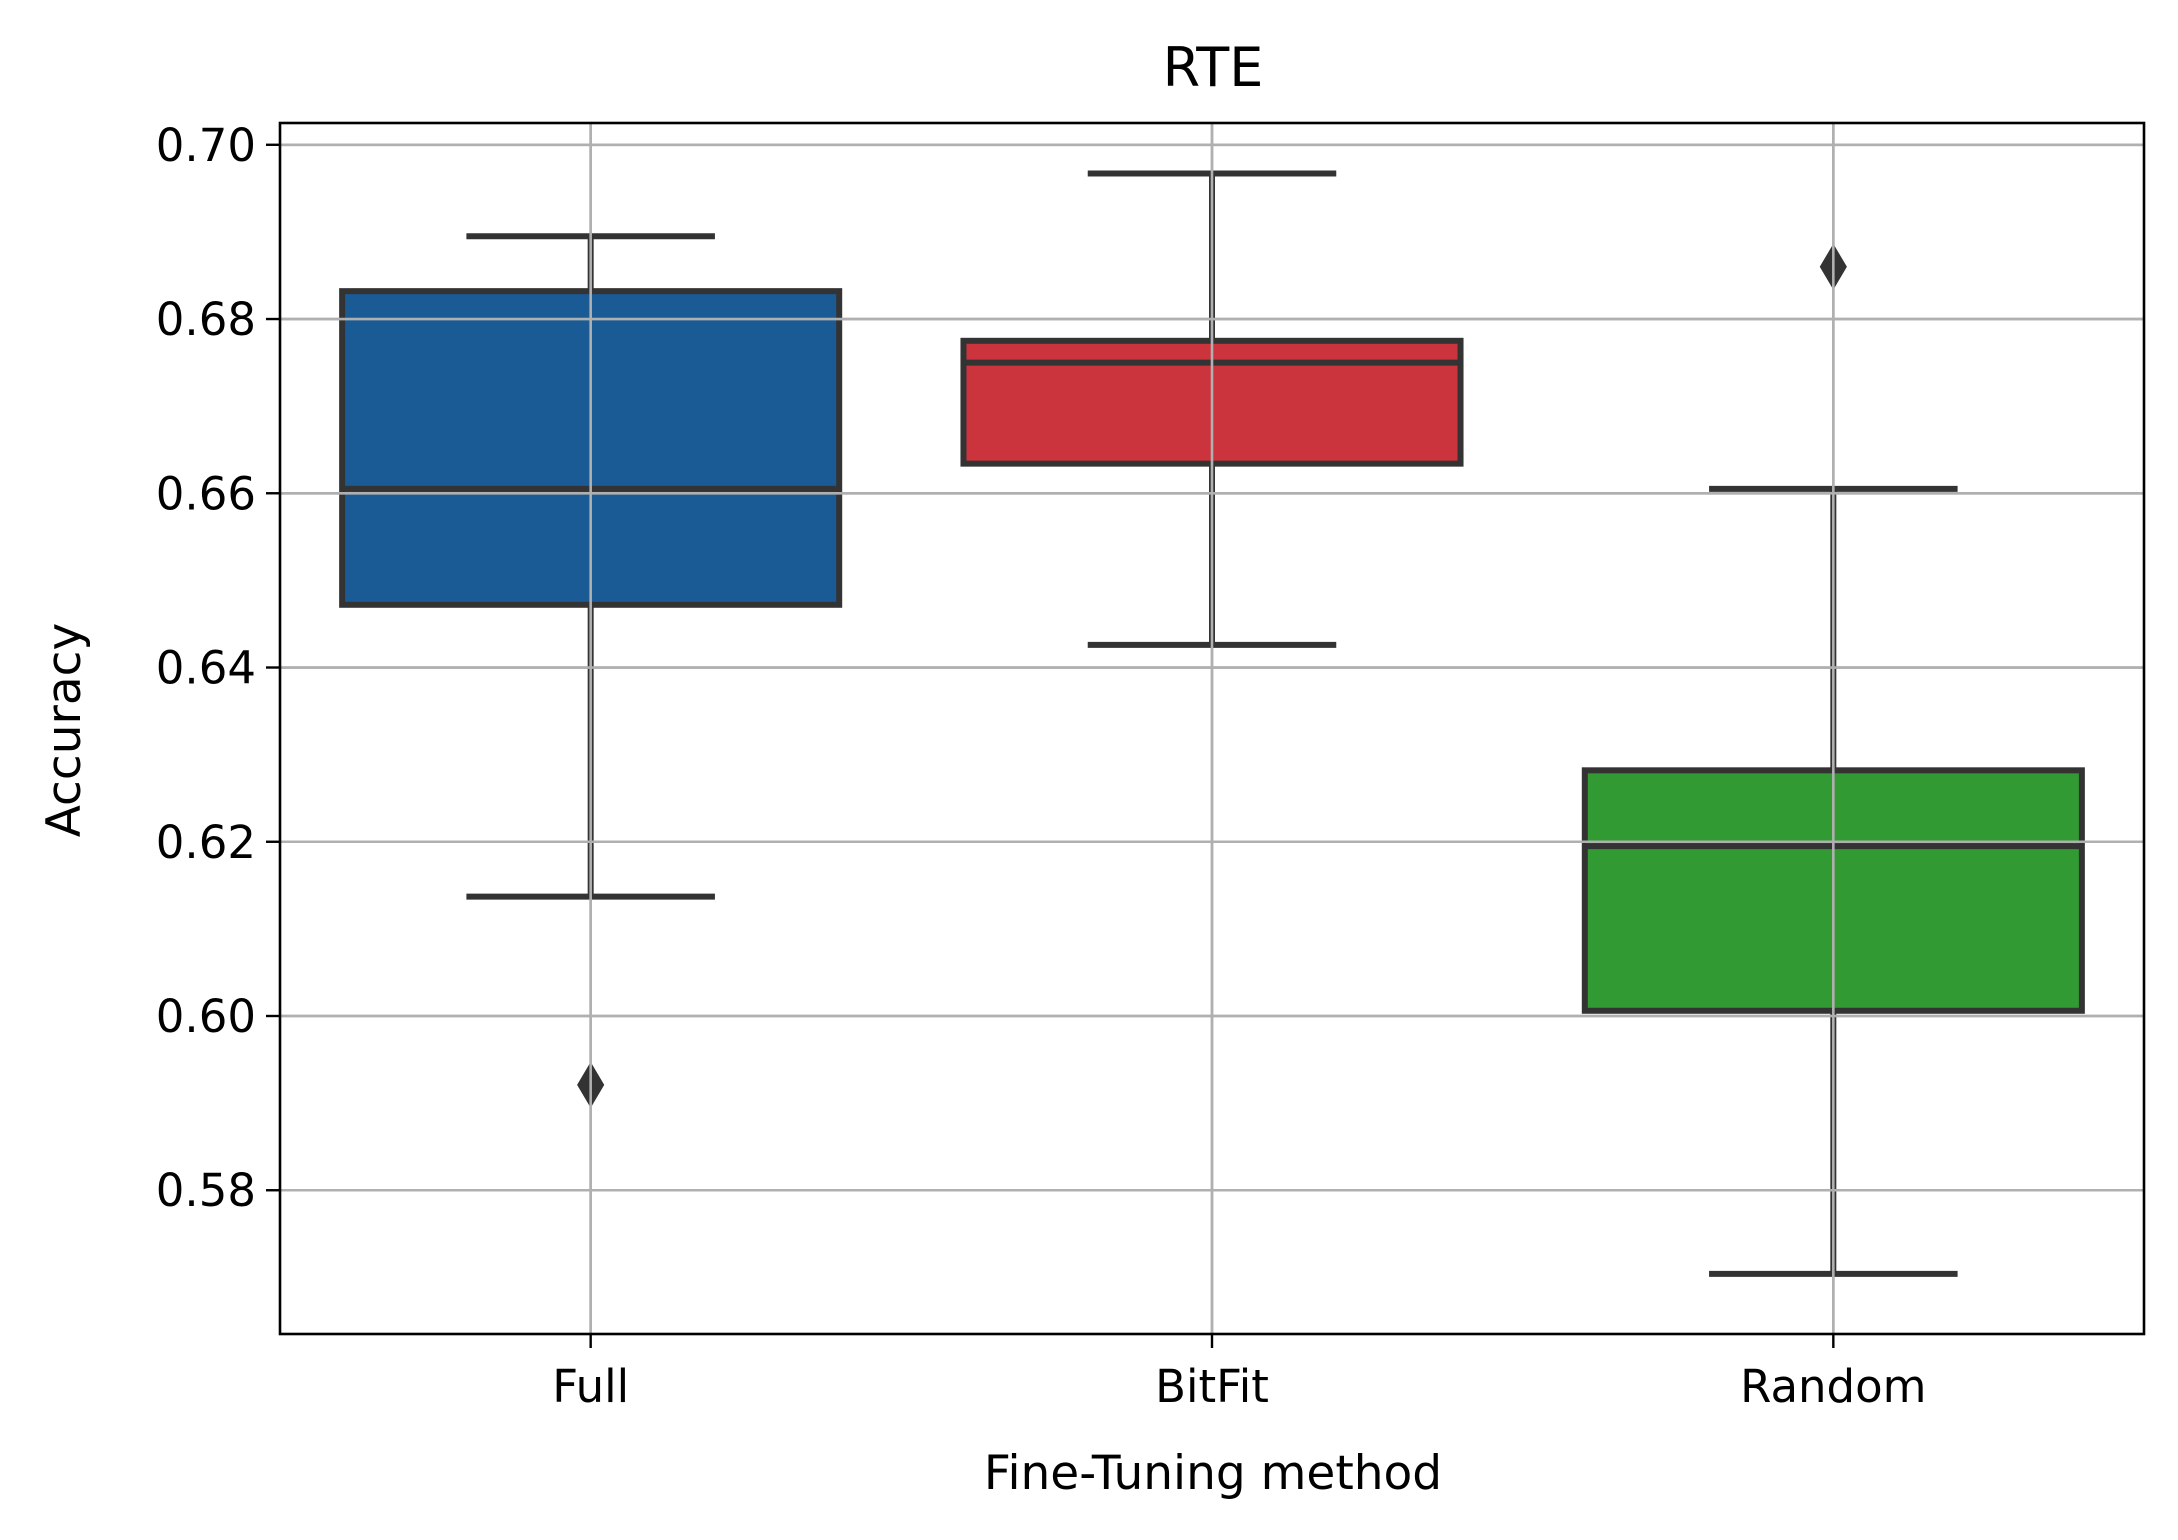  Describe the element at coordinates (206, 319) in the screenshot. I see `y-tick-label: 0.68` at that location.